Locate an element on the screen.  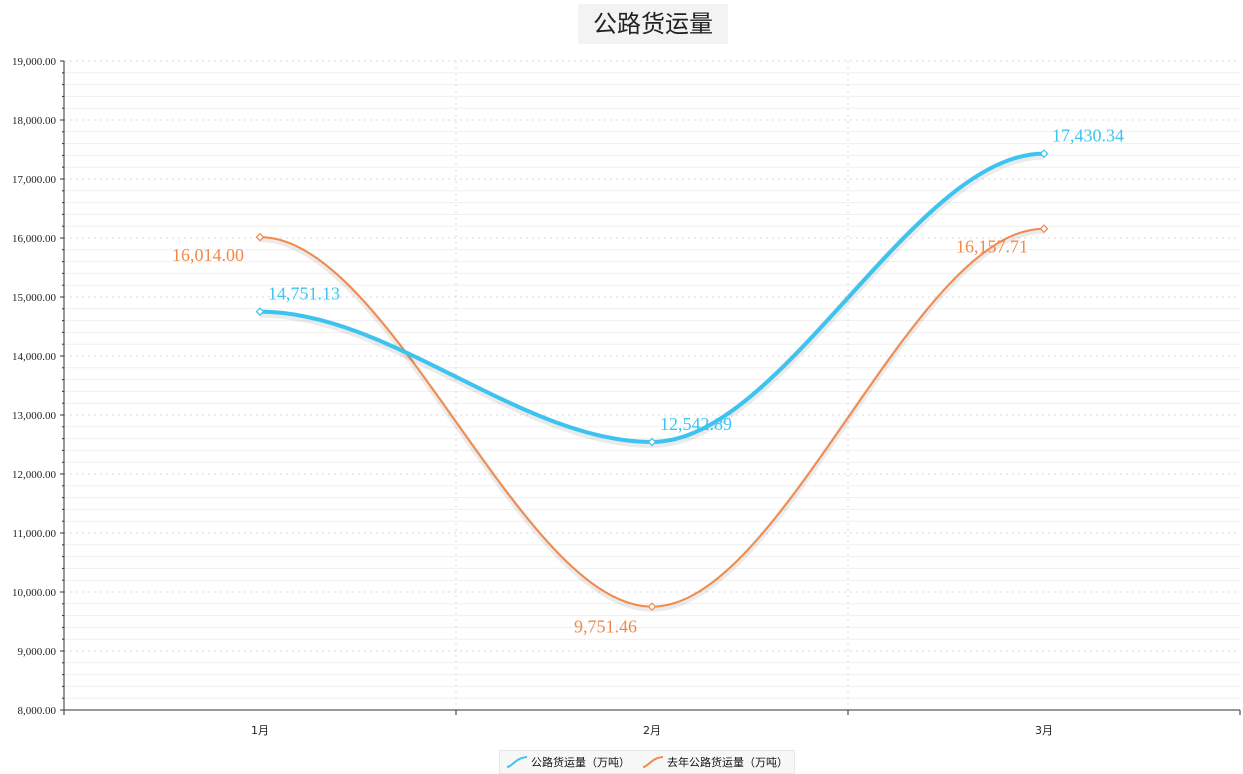
y-tick-label: 13,000.00 is located at coordinates (34, 416).